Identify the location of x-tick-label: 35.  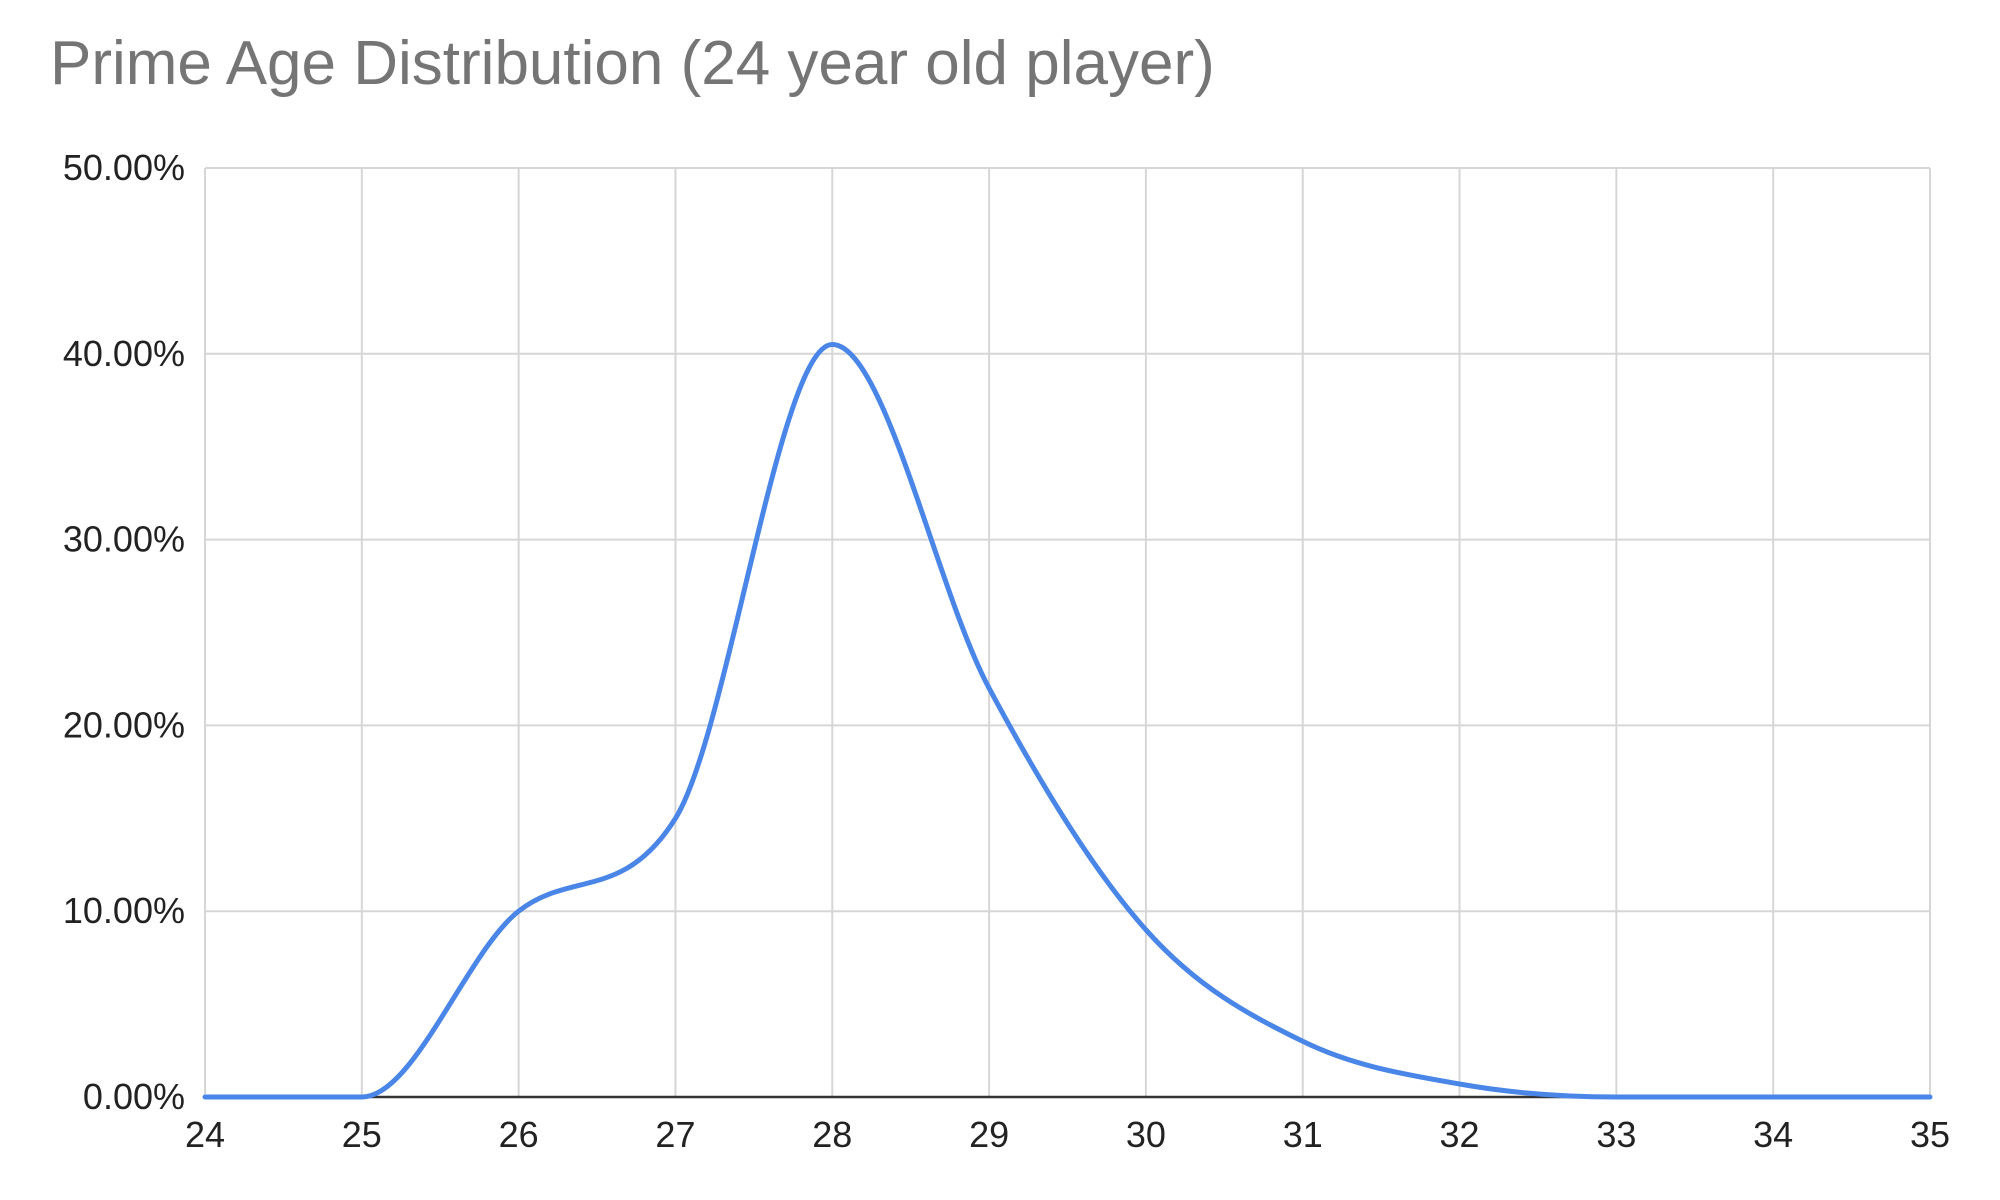
(1930, 1134).